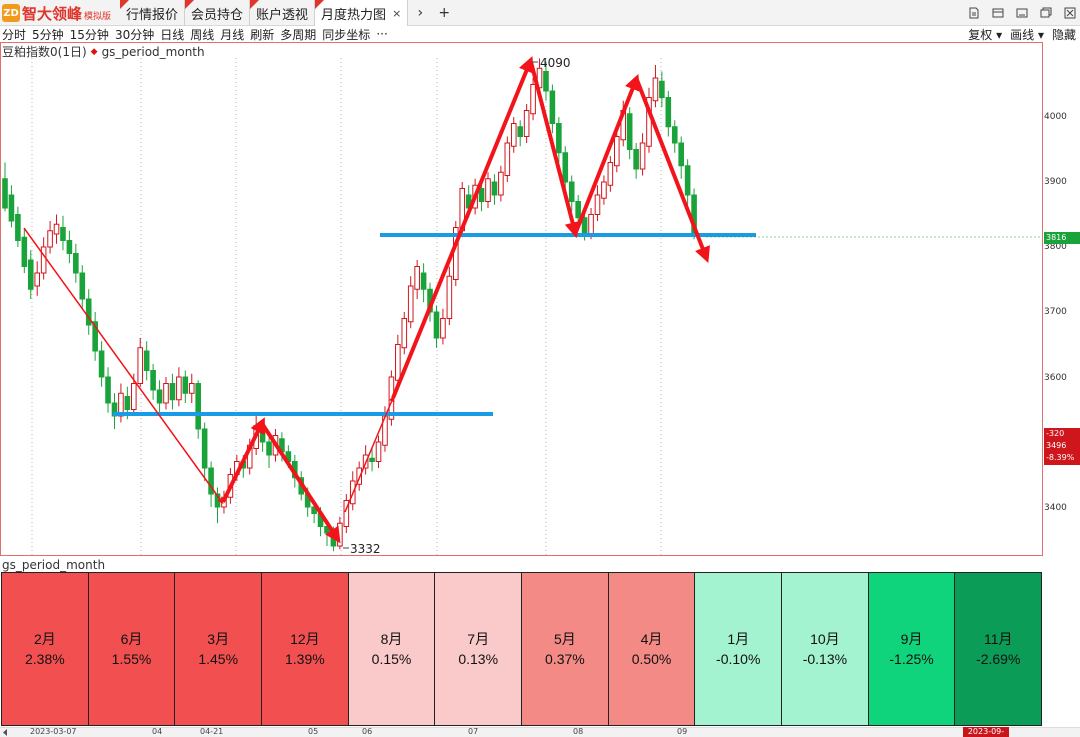  I want to click on heatmap-cell: 4月 0.50%, so click(652, 649).